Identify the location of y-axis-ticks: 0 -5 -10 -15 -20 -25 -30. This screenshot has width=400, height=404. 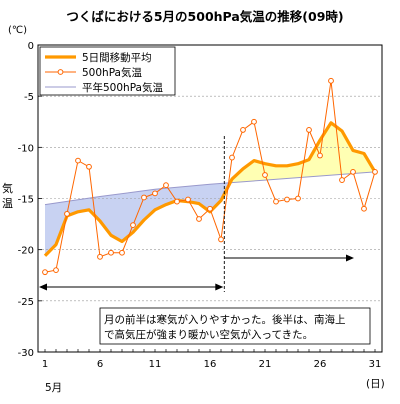
(30, 200).